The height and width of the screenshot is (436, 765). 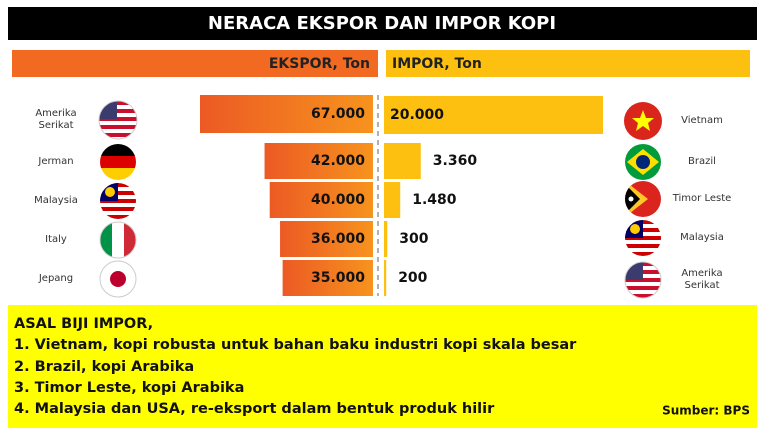 What do you see at coordinates (56, 239) in the screenshot?
I see `category-label: Italy` at bounding box center [56, 239].